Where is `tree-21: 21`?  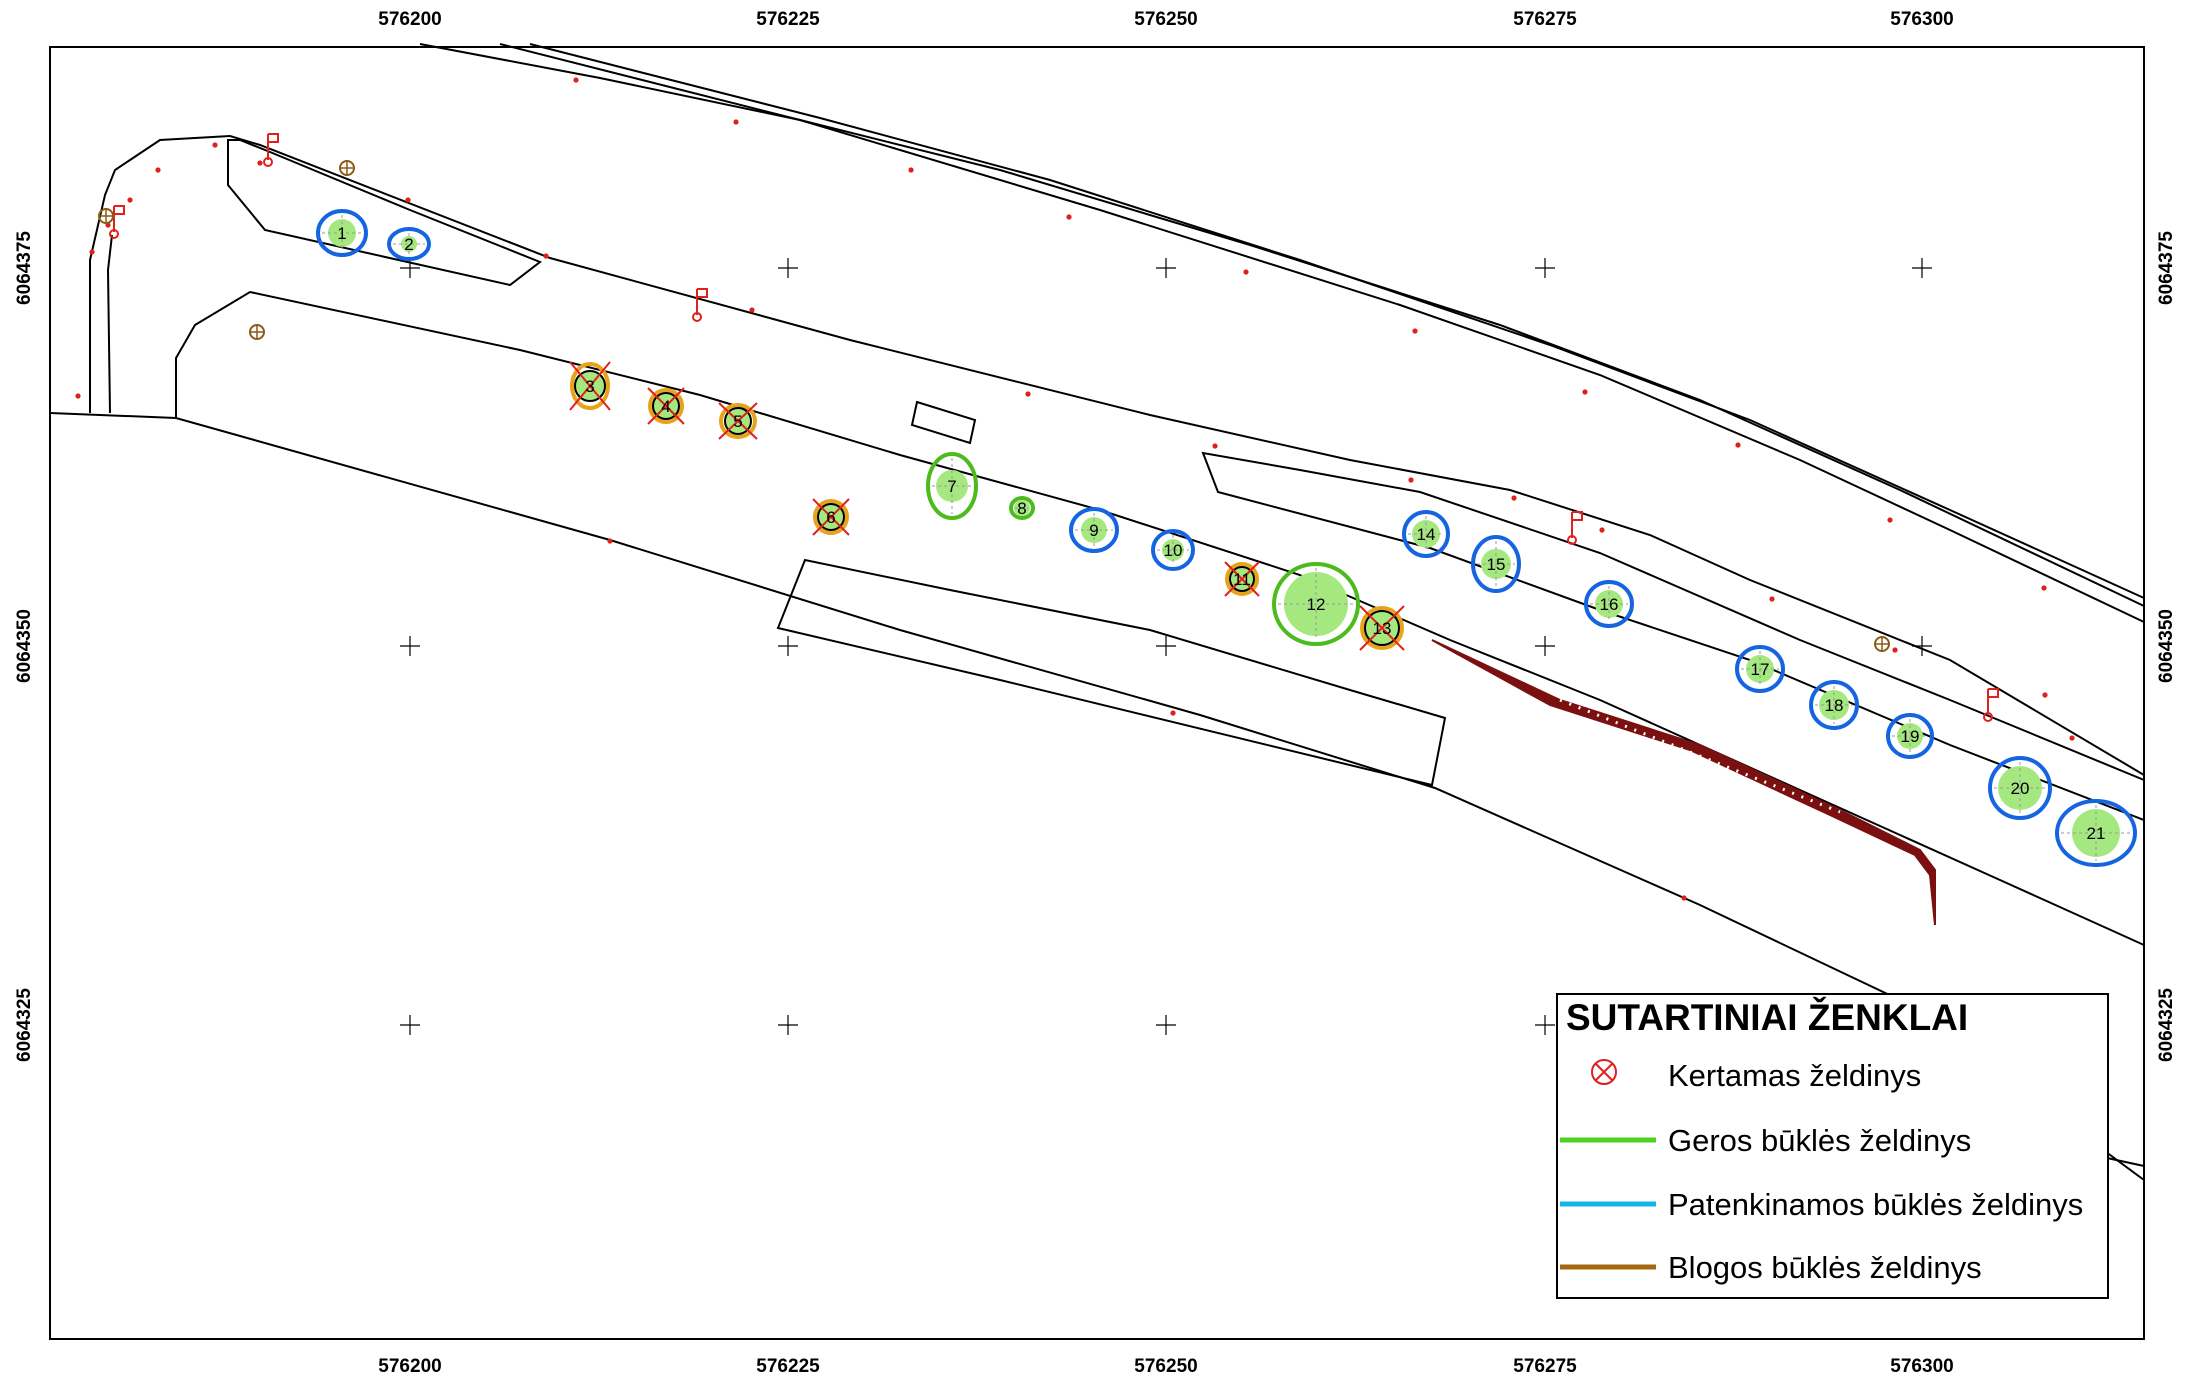 tree-21: 21 is located at coordinates (2096, 833).